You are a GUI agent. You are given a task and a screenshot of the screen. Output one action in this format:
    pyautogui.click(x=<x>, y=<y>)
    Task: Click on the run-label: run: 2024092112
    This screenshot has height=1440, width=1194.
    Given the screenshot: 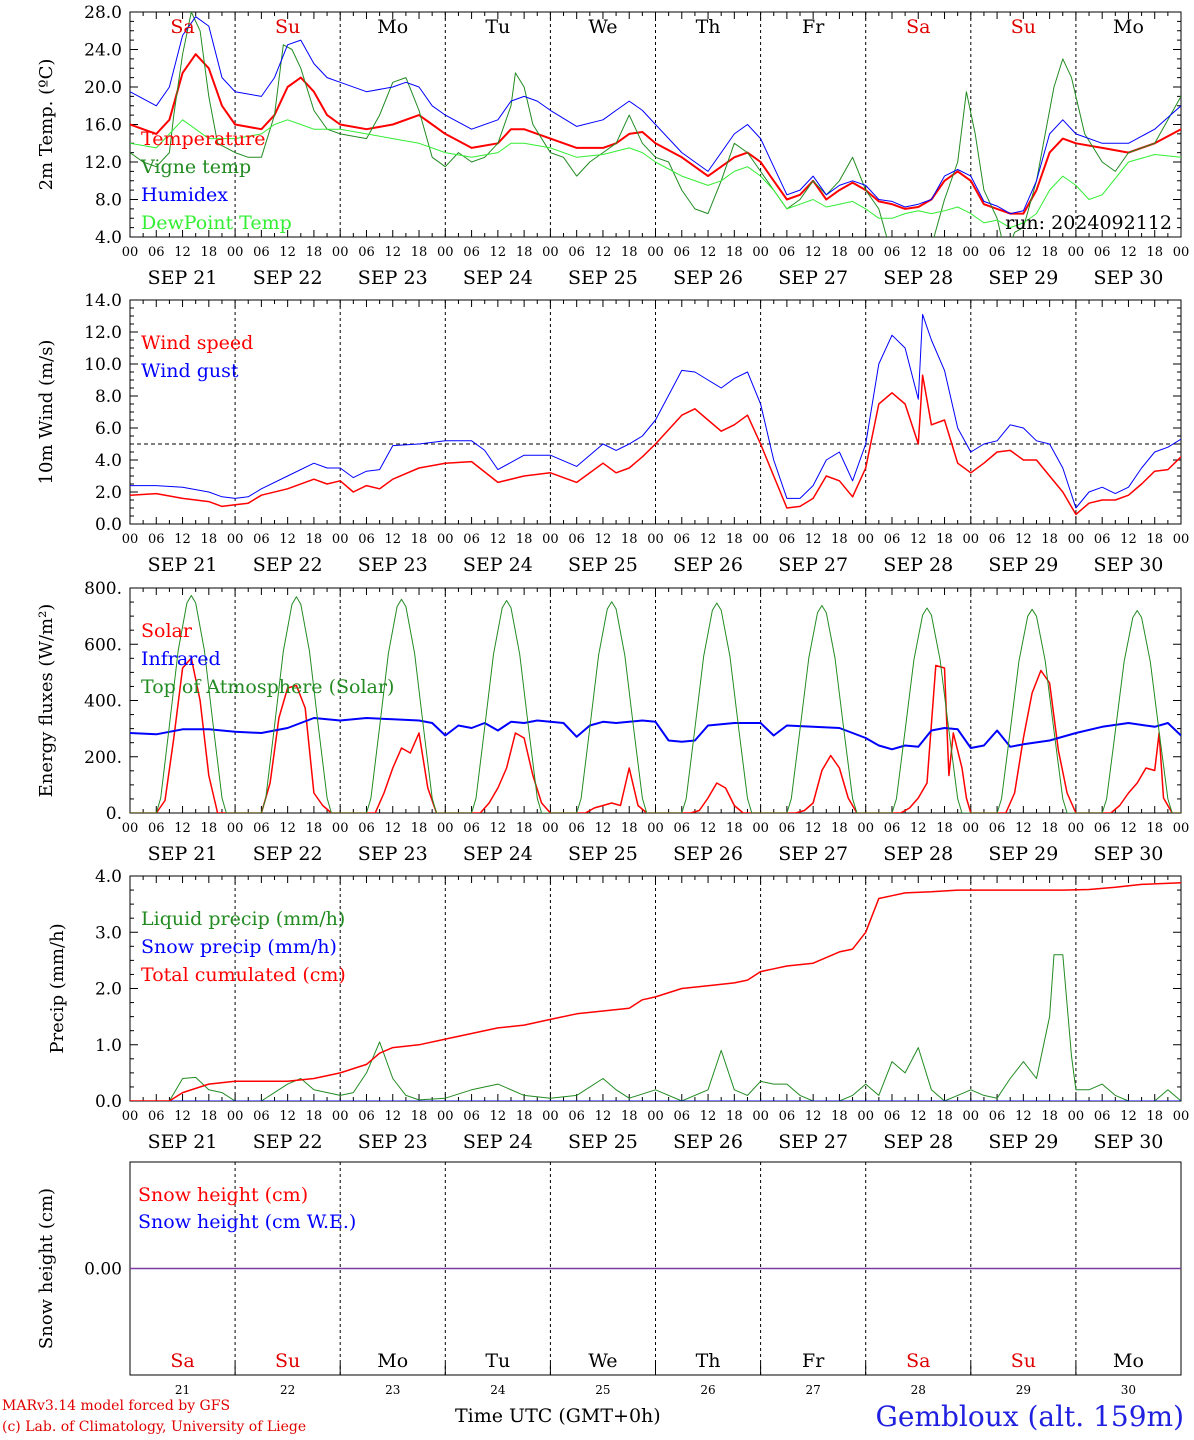 What is the action you would take?
    pyautogui.click(x=1088, y=223)
    